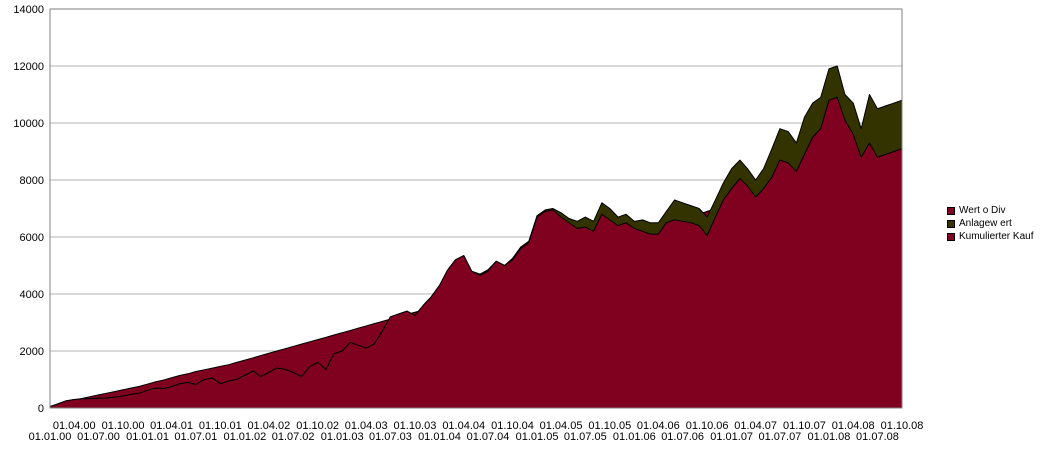 The image size is (1052, 456). What do you see at coordinates (74, 426) in the screenshot?
I see `x-tick-label: 01.04.00` at bounding box center [74, 426].